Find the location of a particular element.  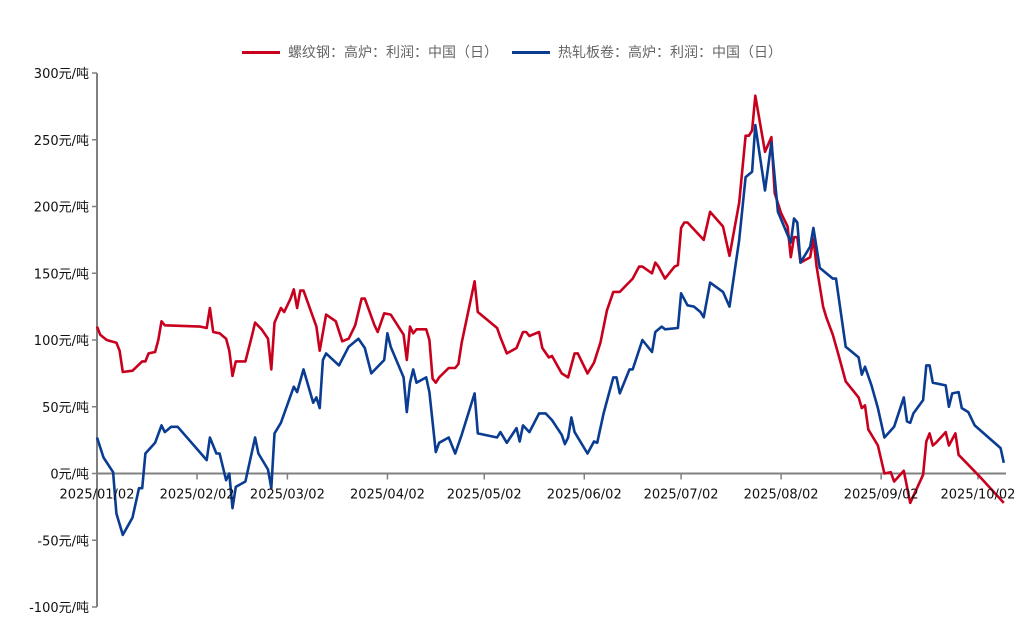

y-tick-label: 100元/吨 is located at coordinates (61, 341).